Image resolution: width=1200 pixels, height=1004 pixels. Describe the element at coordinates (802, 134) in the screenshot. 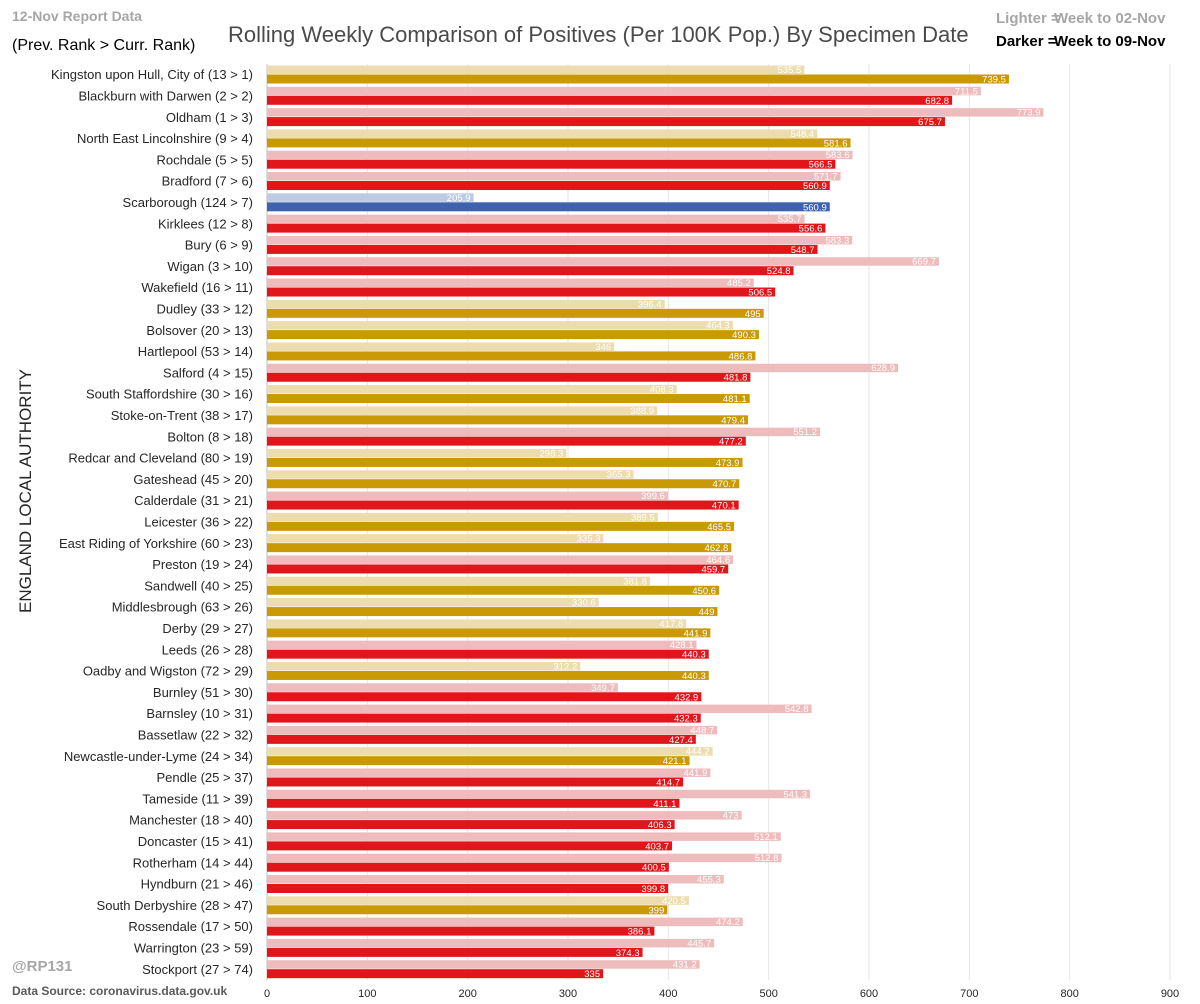

I see `data-label-week-to-02-nov: 548.4` at that location.